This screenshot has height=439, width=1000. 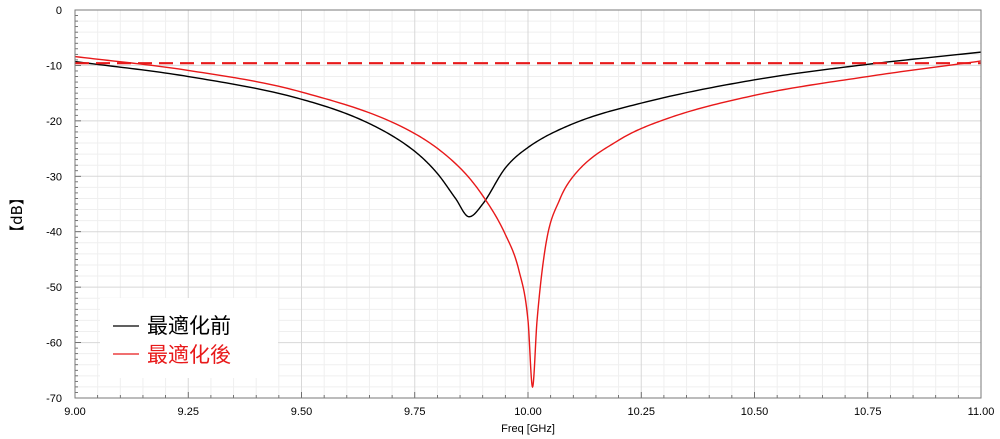 I want to click on y-tick-label: -20, so click(x=54, y=122).